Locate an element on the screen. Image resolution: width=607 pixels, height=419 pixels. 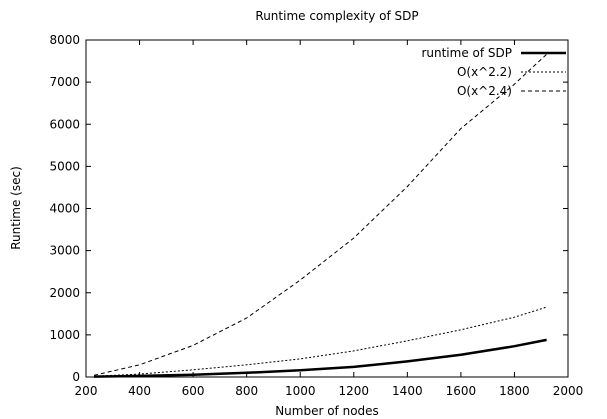
y-axis-label: Runtime (sec) is located at coordinates (16, 208).